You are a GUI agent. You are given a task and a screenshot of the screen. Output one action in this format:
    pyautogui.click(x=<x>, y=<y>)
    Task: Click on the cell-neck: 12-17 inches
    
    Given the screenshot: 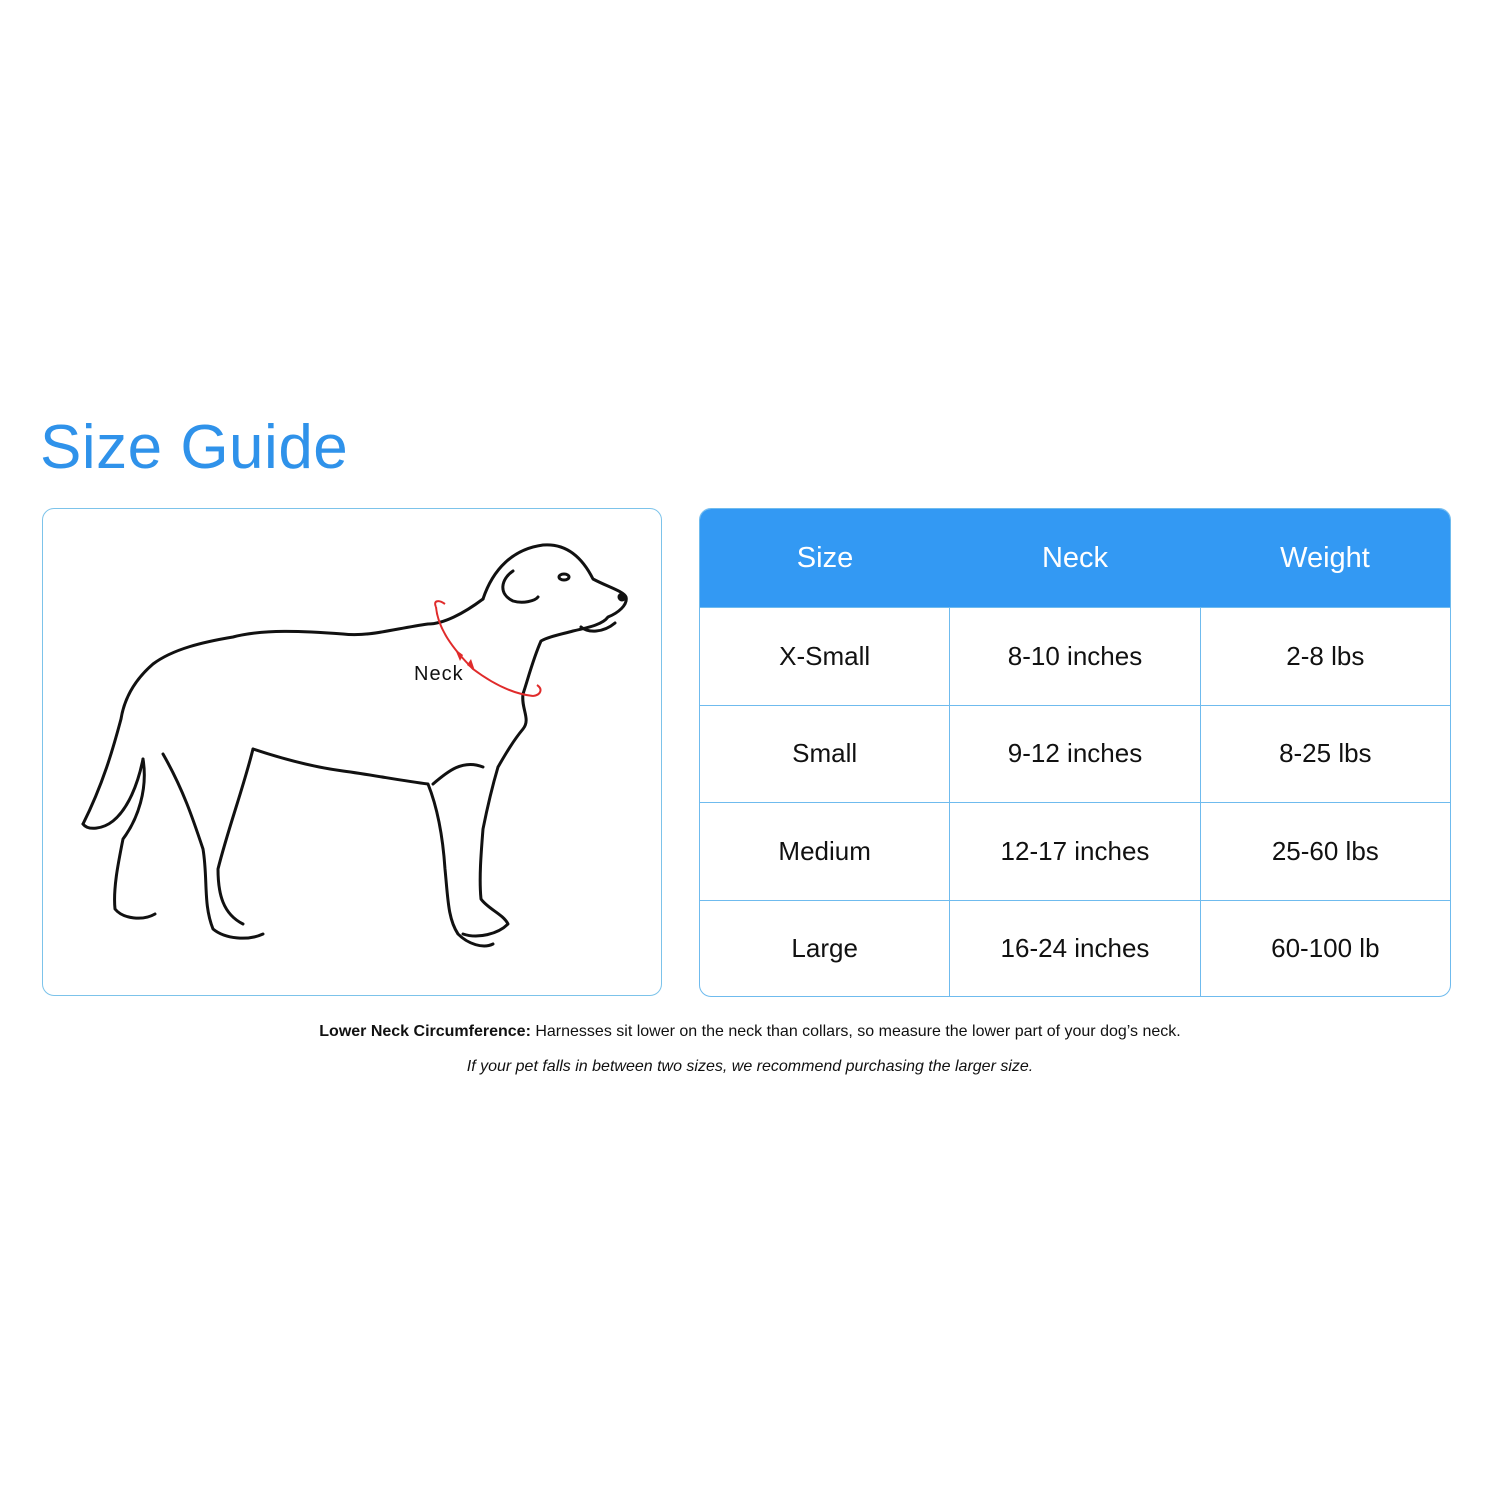 What is the action you would take?
    pyautogui.click(x=1074, y=851)
    